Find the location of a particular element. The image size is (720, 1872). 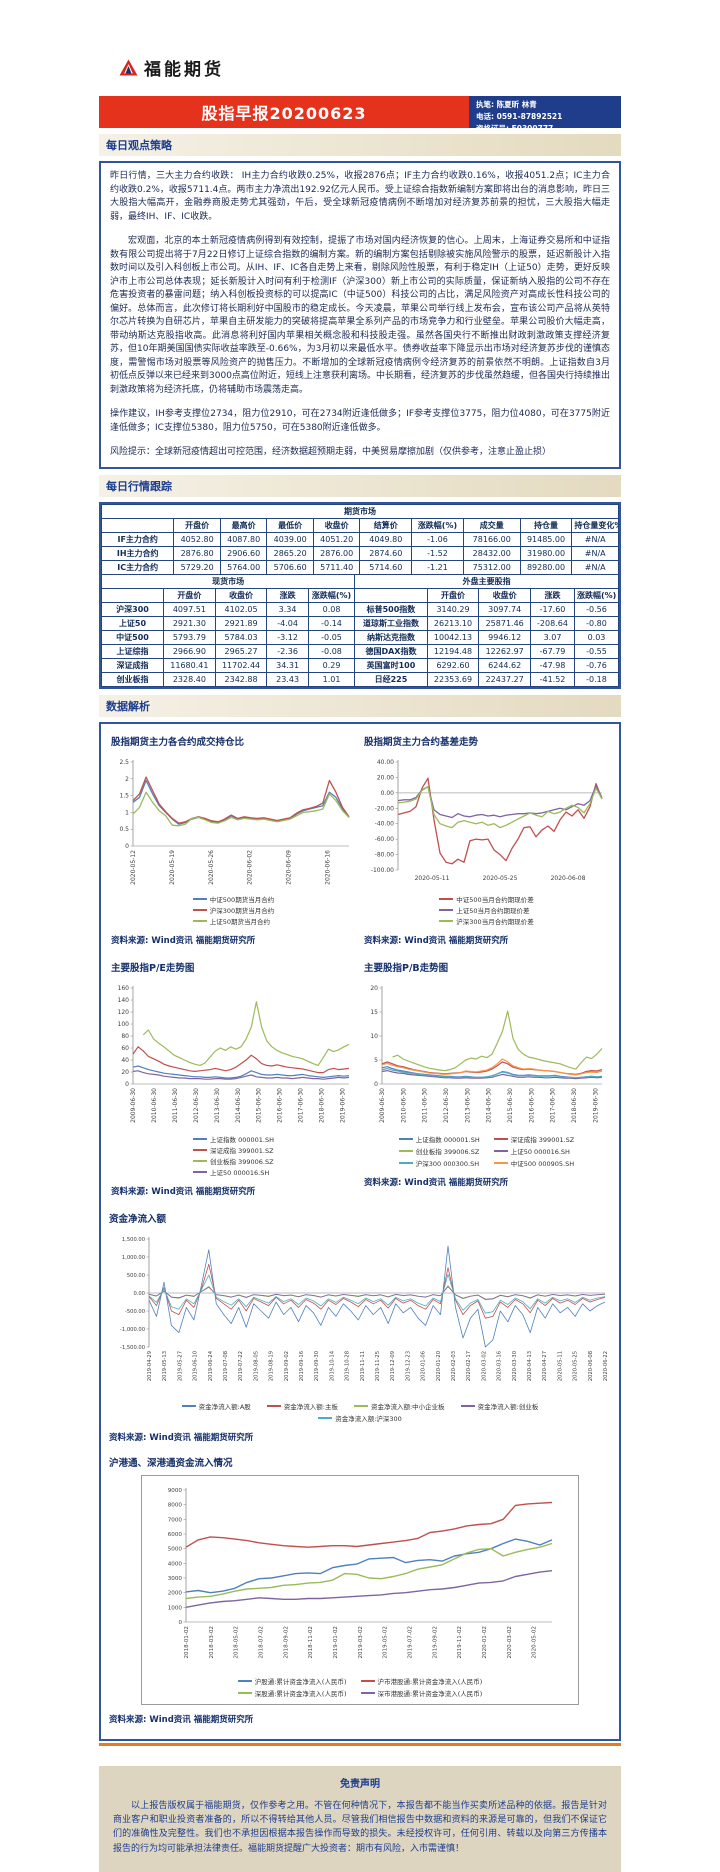

svg-text: 2019-07-02 is located at coordinates (411, 1642).